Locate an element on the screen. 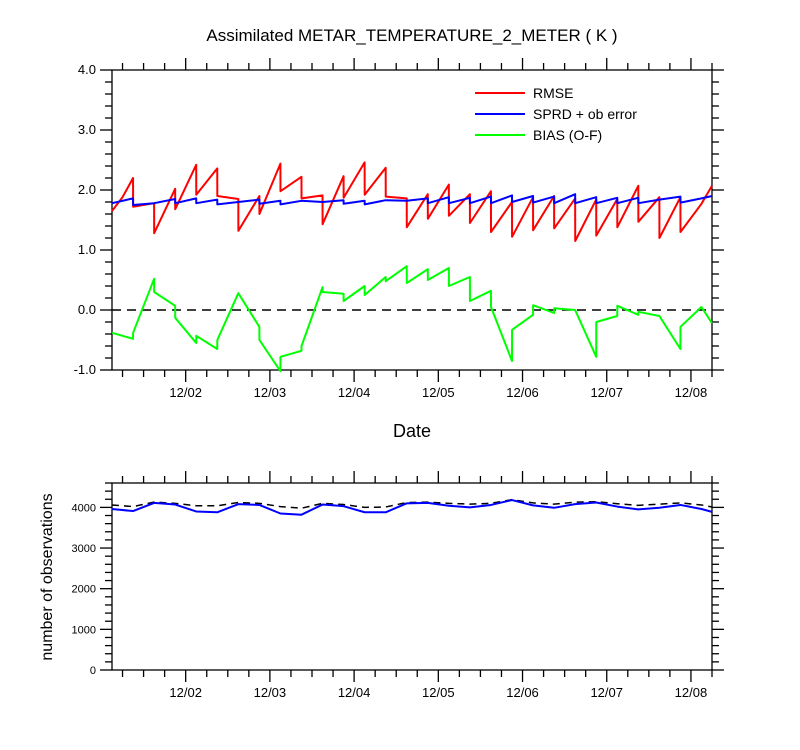 Image resolution: width=800 pixels, height=750 pixels. series-line-rmse is located at coordinates (412, 201).